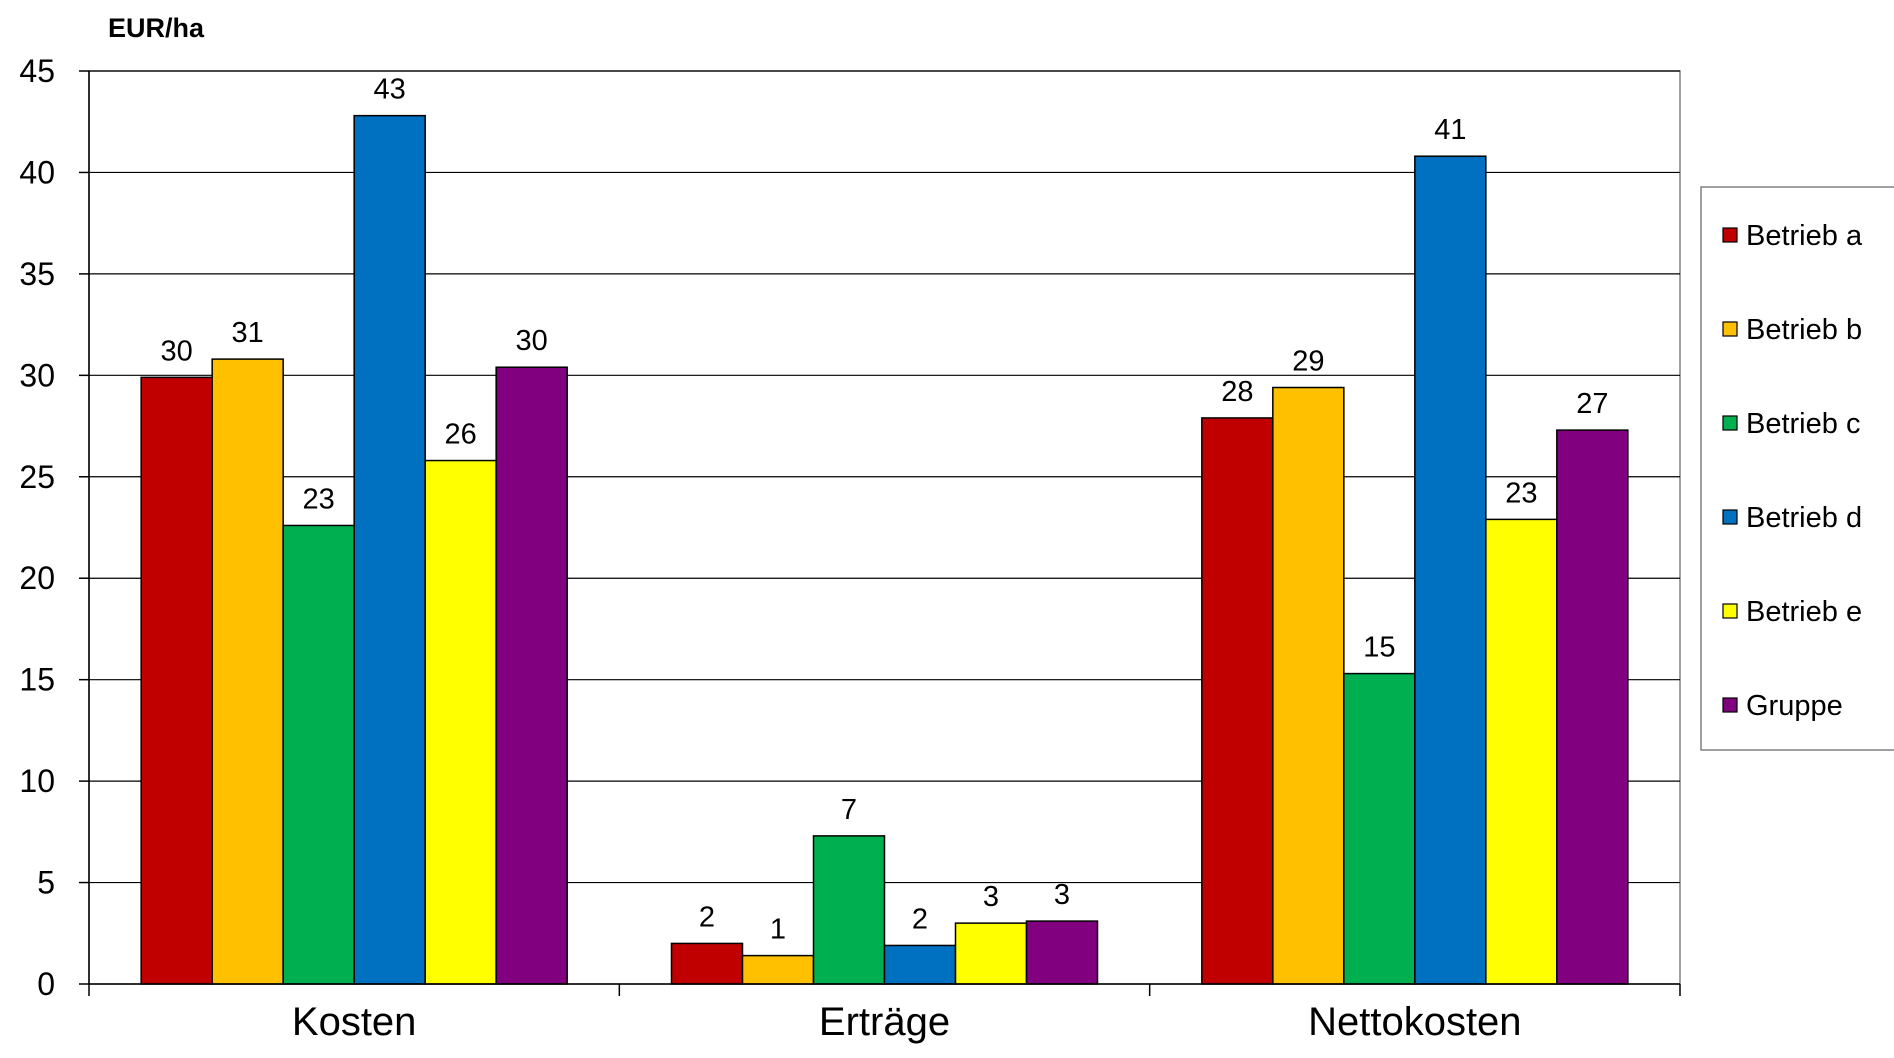 Image resolution: width=1894 pixels, height=1058 pixels. I want to click on y-tick-label: 30, so click(37, 375).